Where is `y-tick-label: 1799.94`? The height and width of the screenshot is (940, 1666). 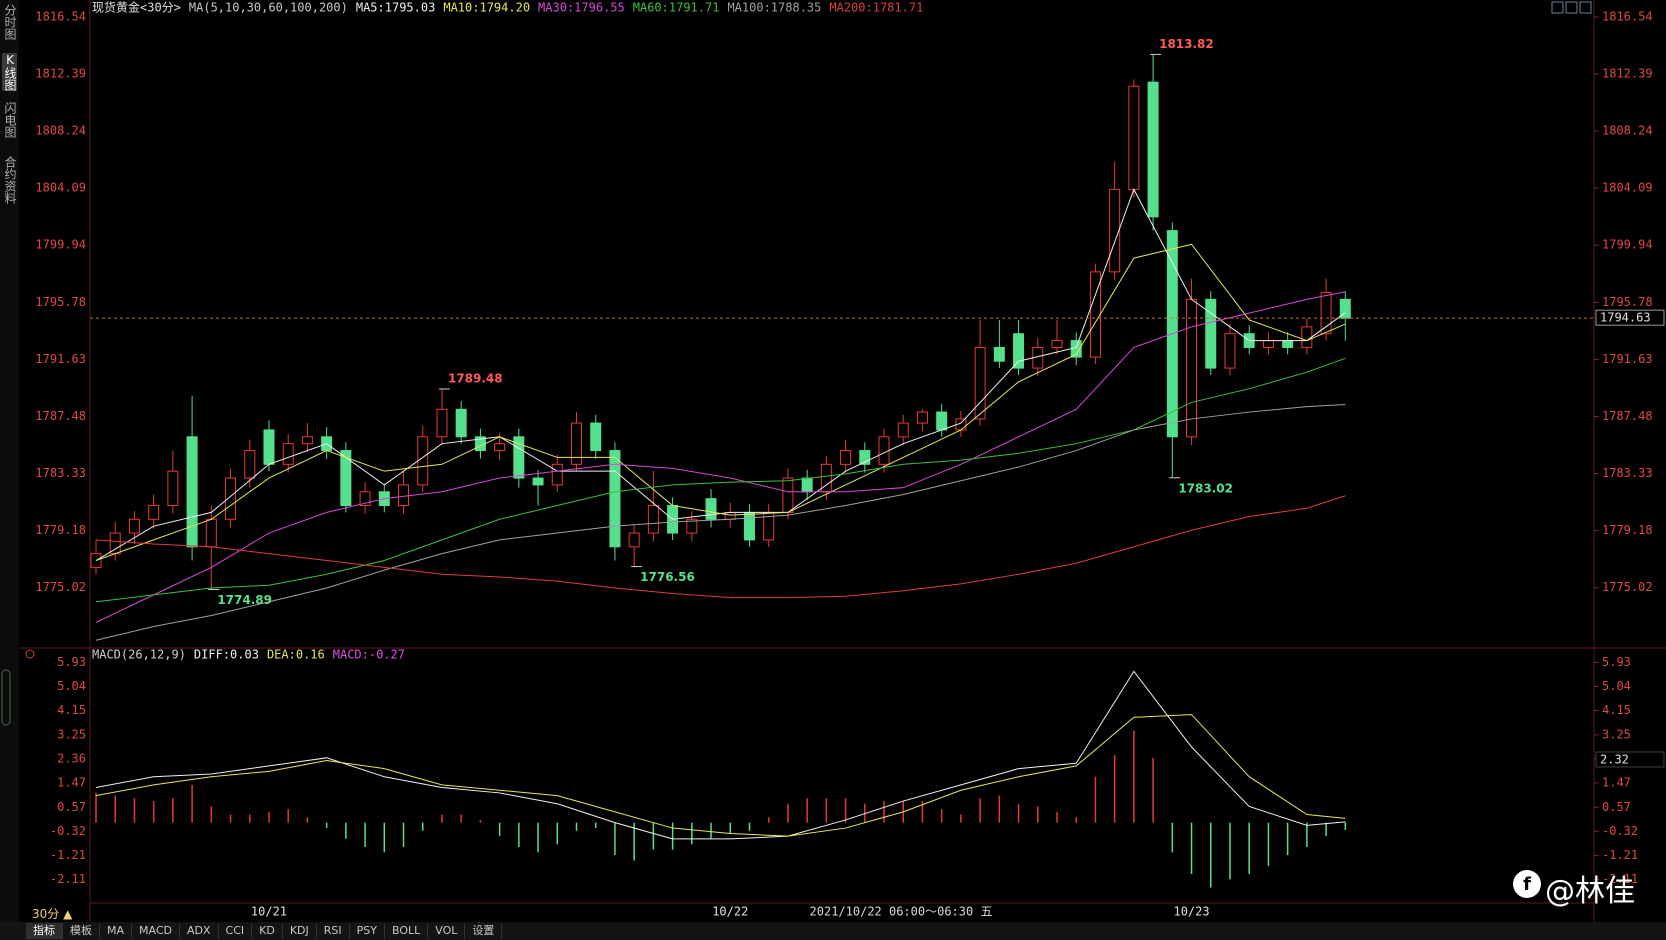
y-tick-label: 1799.94 is located at coordinates (1627, 245).